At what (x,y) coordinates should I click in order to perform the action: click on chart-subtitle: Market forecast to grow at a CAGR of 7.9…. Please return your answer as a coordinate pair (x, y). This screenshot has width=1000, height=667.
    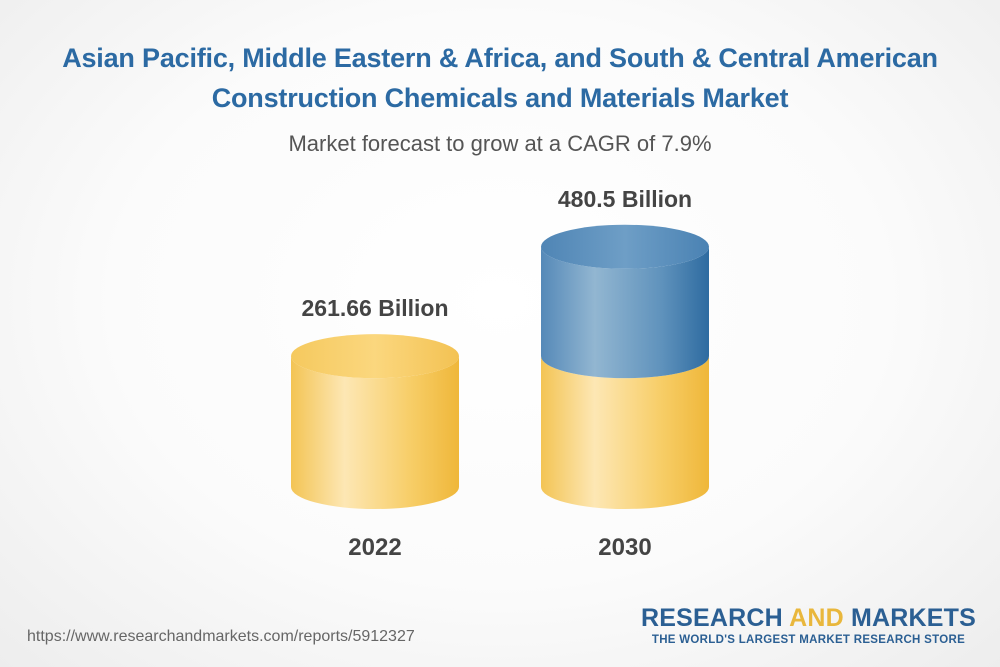
    Looking at the image, I should click on (500, 143).